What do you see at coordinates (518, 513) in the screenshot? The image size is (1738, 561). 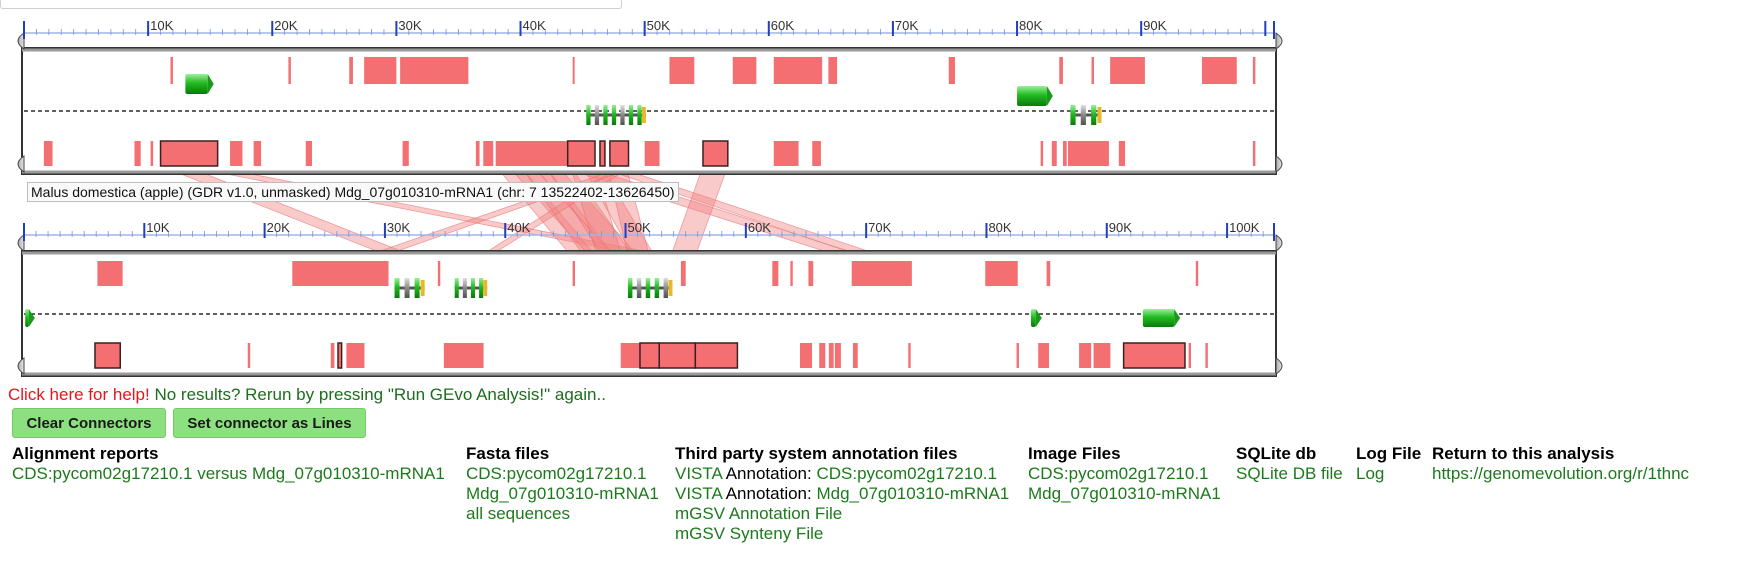 I see `fasta-link-all: all sequences` at bounding box center [518, 513].